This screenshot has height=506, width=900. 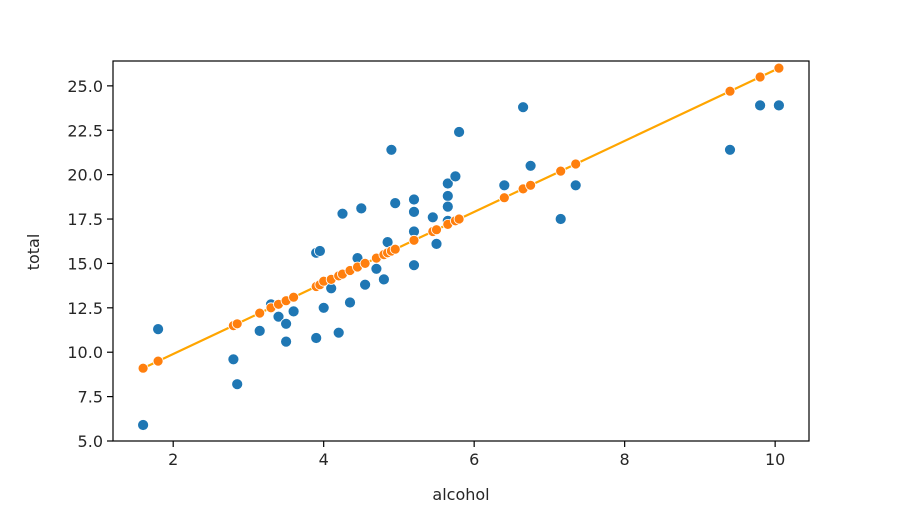 What do you see at coordinates (85, 86) in the screenshot?
I see `y-tick-label: 25.0` at bounding box center [85, 86].